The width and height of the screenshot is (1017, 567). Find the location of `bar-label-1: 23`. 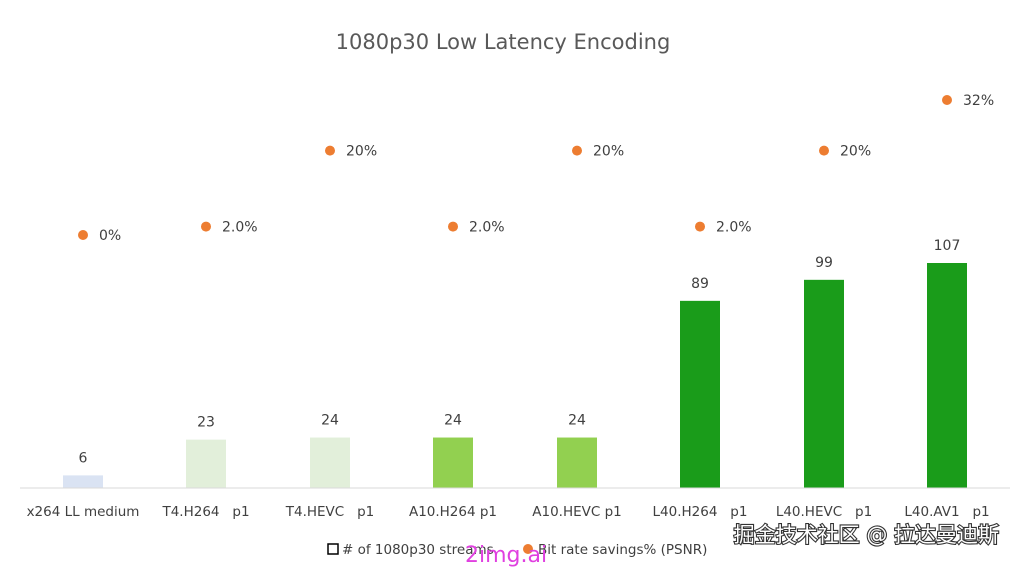

bar-label-1: 23 is located at coordinates (206, 423).